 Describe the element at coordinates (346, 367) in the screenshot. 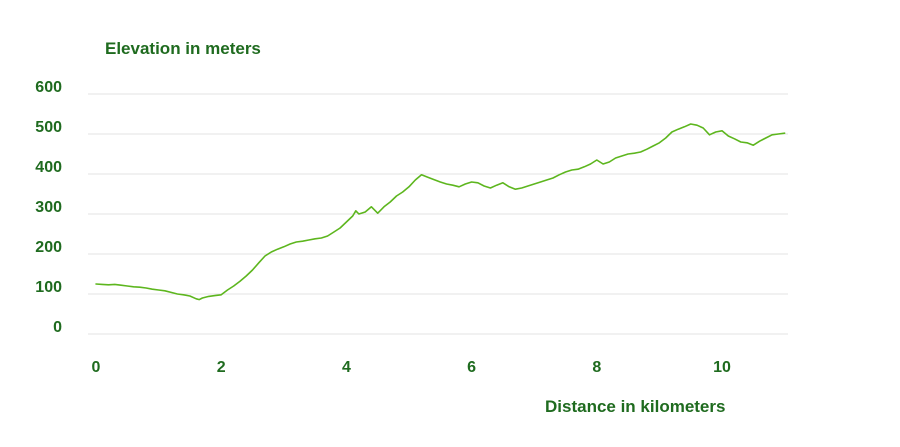

I see `x-tick-label: 4` at that location.